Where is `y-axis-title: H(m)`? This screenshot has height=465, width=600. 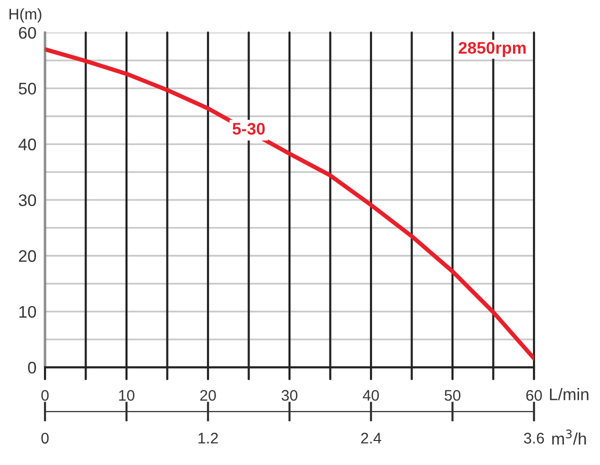
y-axis-title: H(m) is located at coordinates (26, 15).